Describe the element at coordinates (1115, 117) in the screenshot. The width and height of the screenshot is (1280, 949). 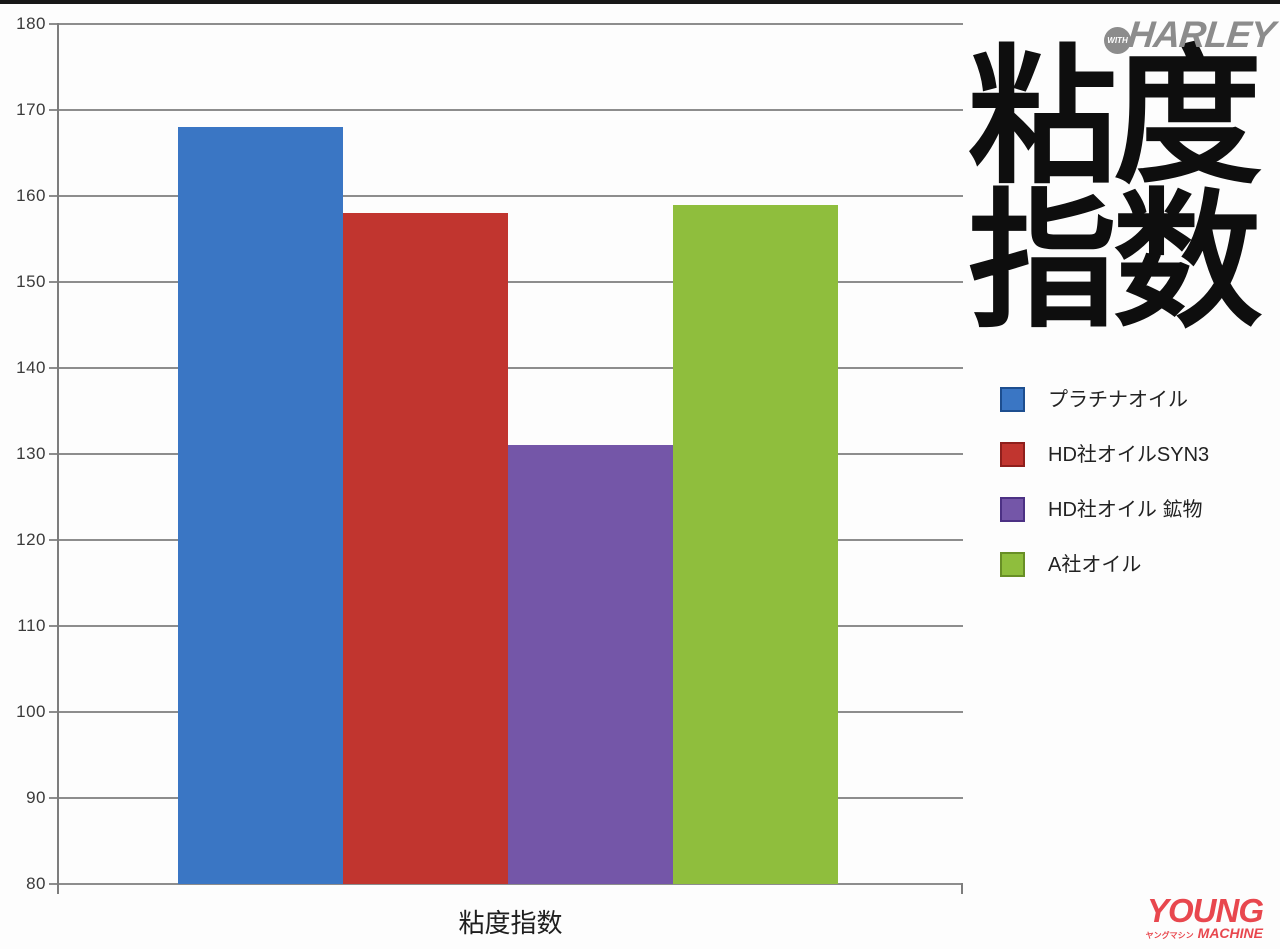
I see `page-title-line1: 粘度` at that location.